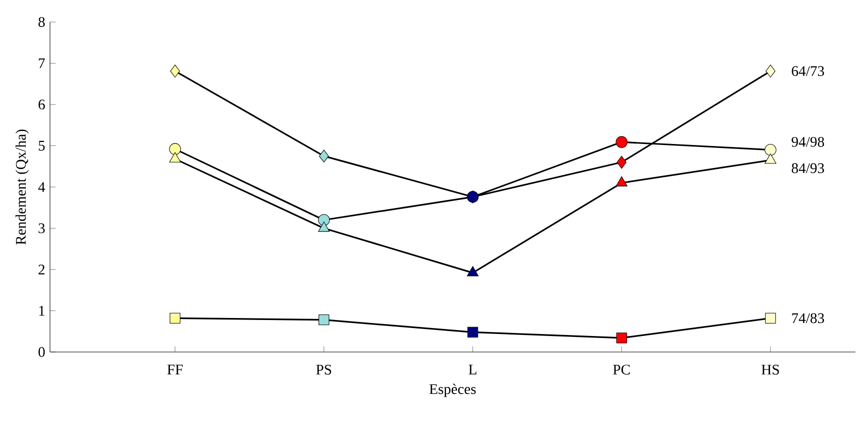 The width and height of the screenshot is (858, 430). What do you see at coordinates (324, 369) in the screenshot?
I see `x-tick-label: PS` at bounding box center [324, 369].